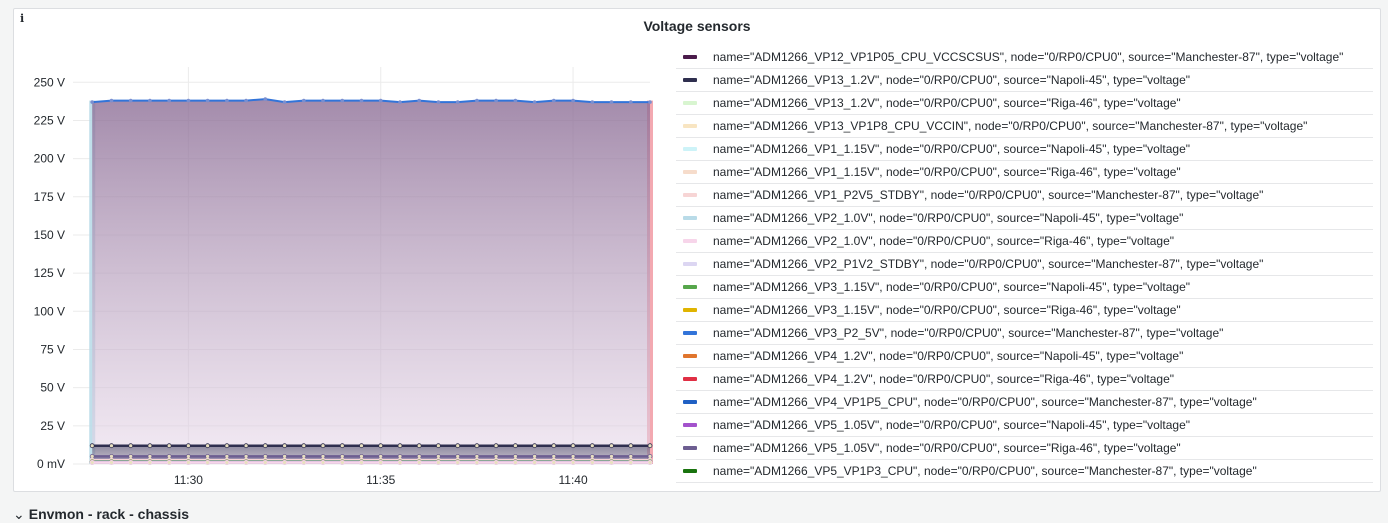 This screenshot has width=1388, height=523. What do you see at coordinates (109, 514) in the screenshot?
I see `section-title: Envmon - rack - chassis` at bounding box center [109, 514].